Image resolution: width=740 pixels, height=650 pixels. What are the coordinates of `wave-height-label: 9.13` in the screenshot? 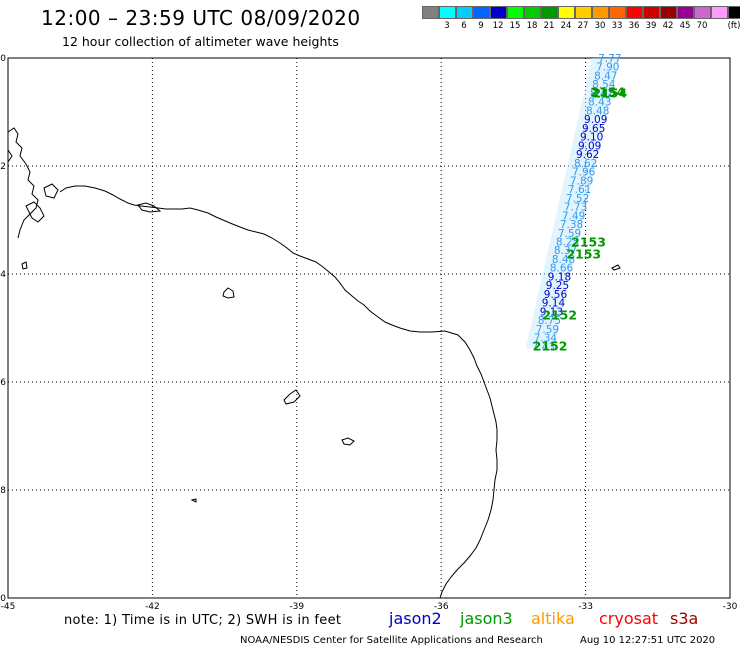 It's located at (551, 312).